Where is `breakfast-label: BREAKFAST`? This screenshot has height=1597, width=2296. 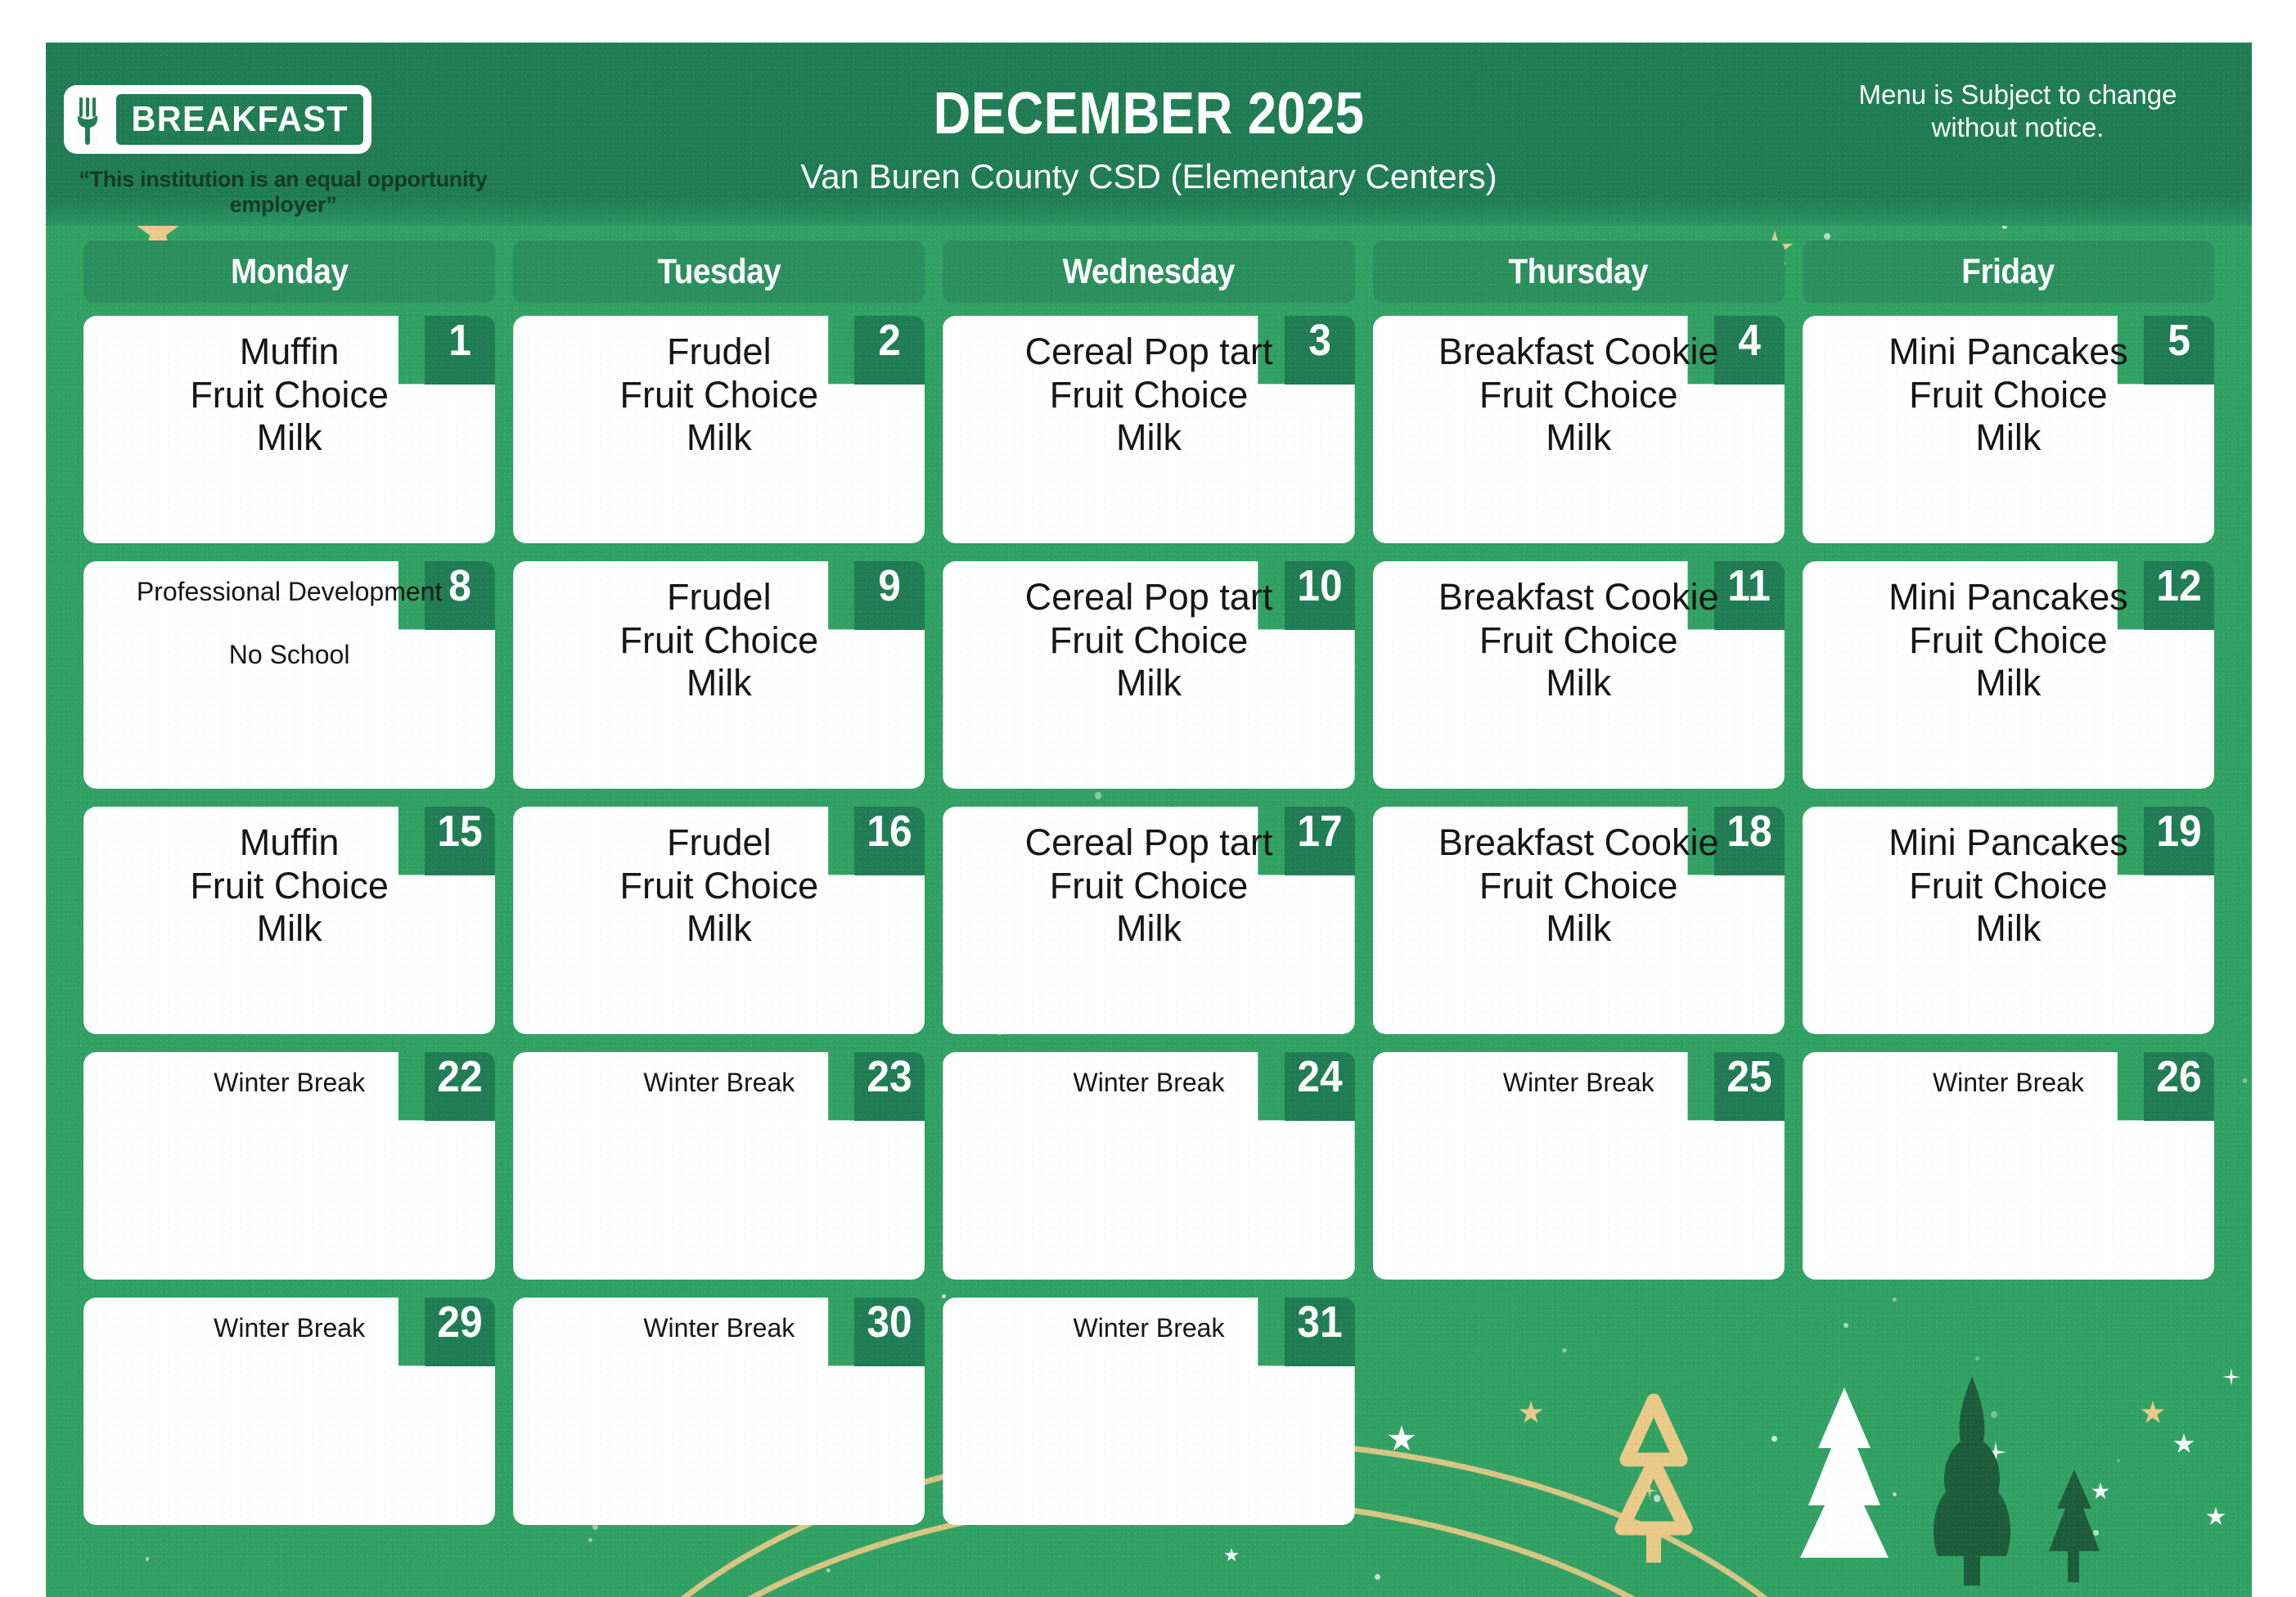 breakfast-label: BREAKFAST is located at coordinates (240, 119).